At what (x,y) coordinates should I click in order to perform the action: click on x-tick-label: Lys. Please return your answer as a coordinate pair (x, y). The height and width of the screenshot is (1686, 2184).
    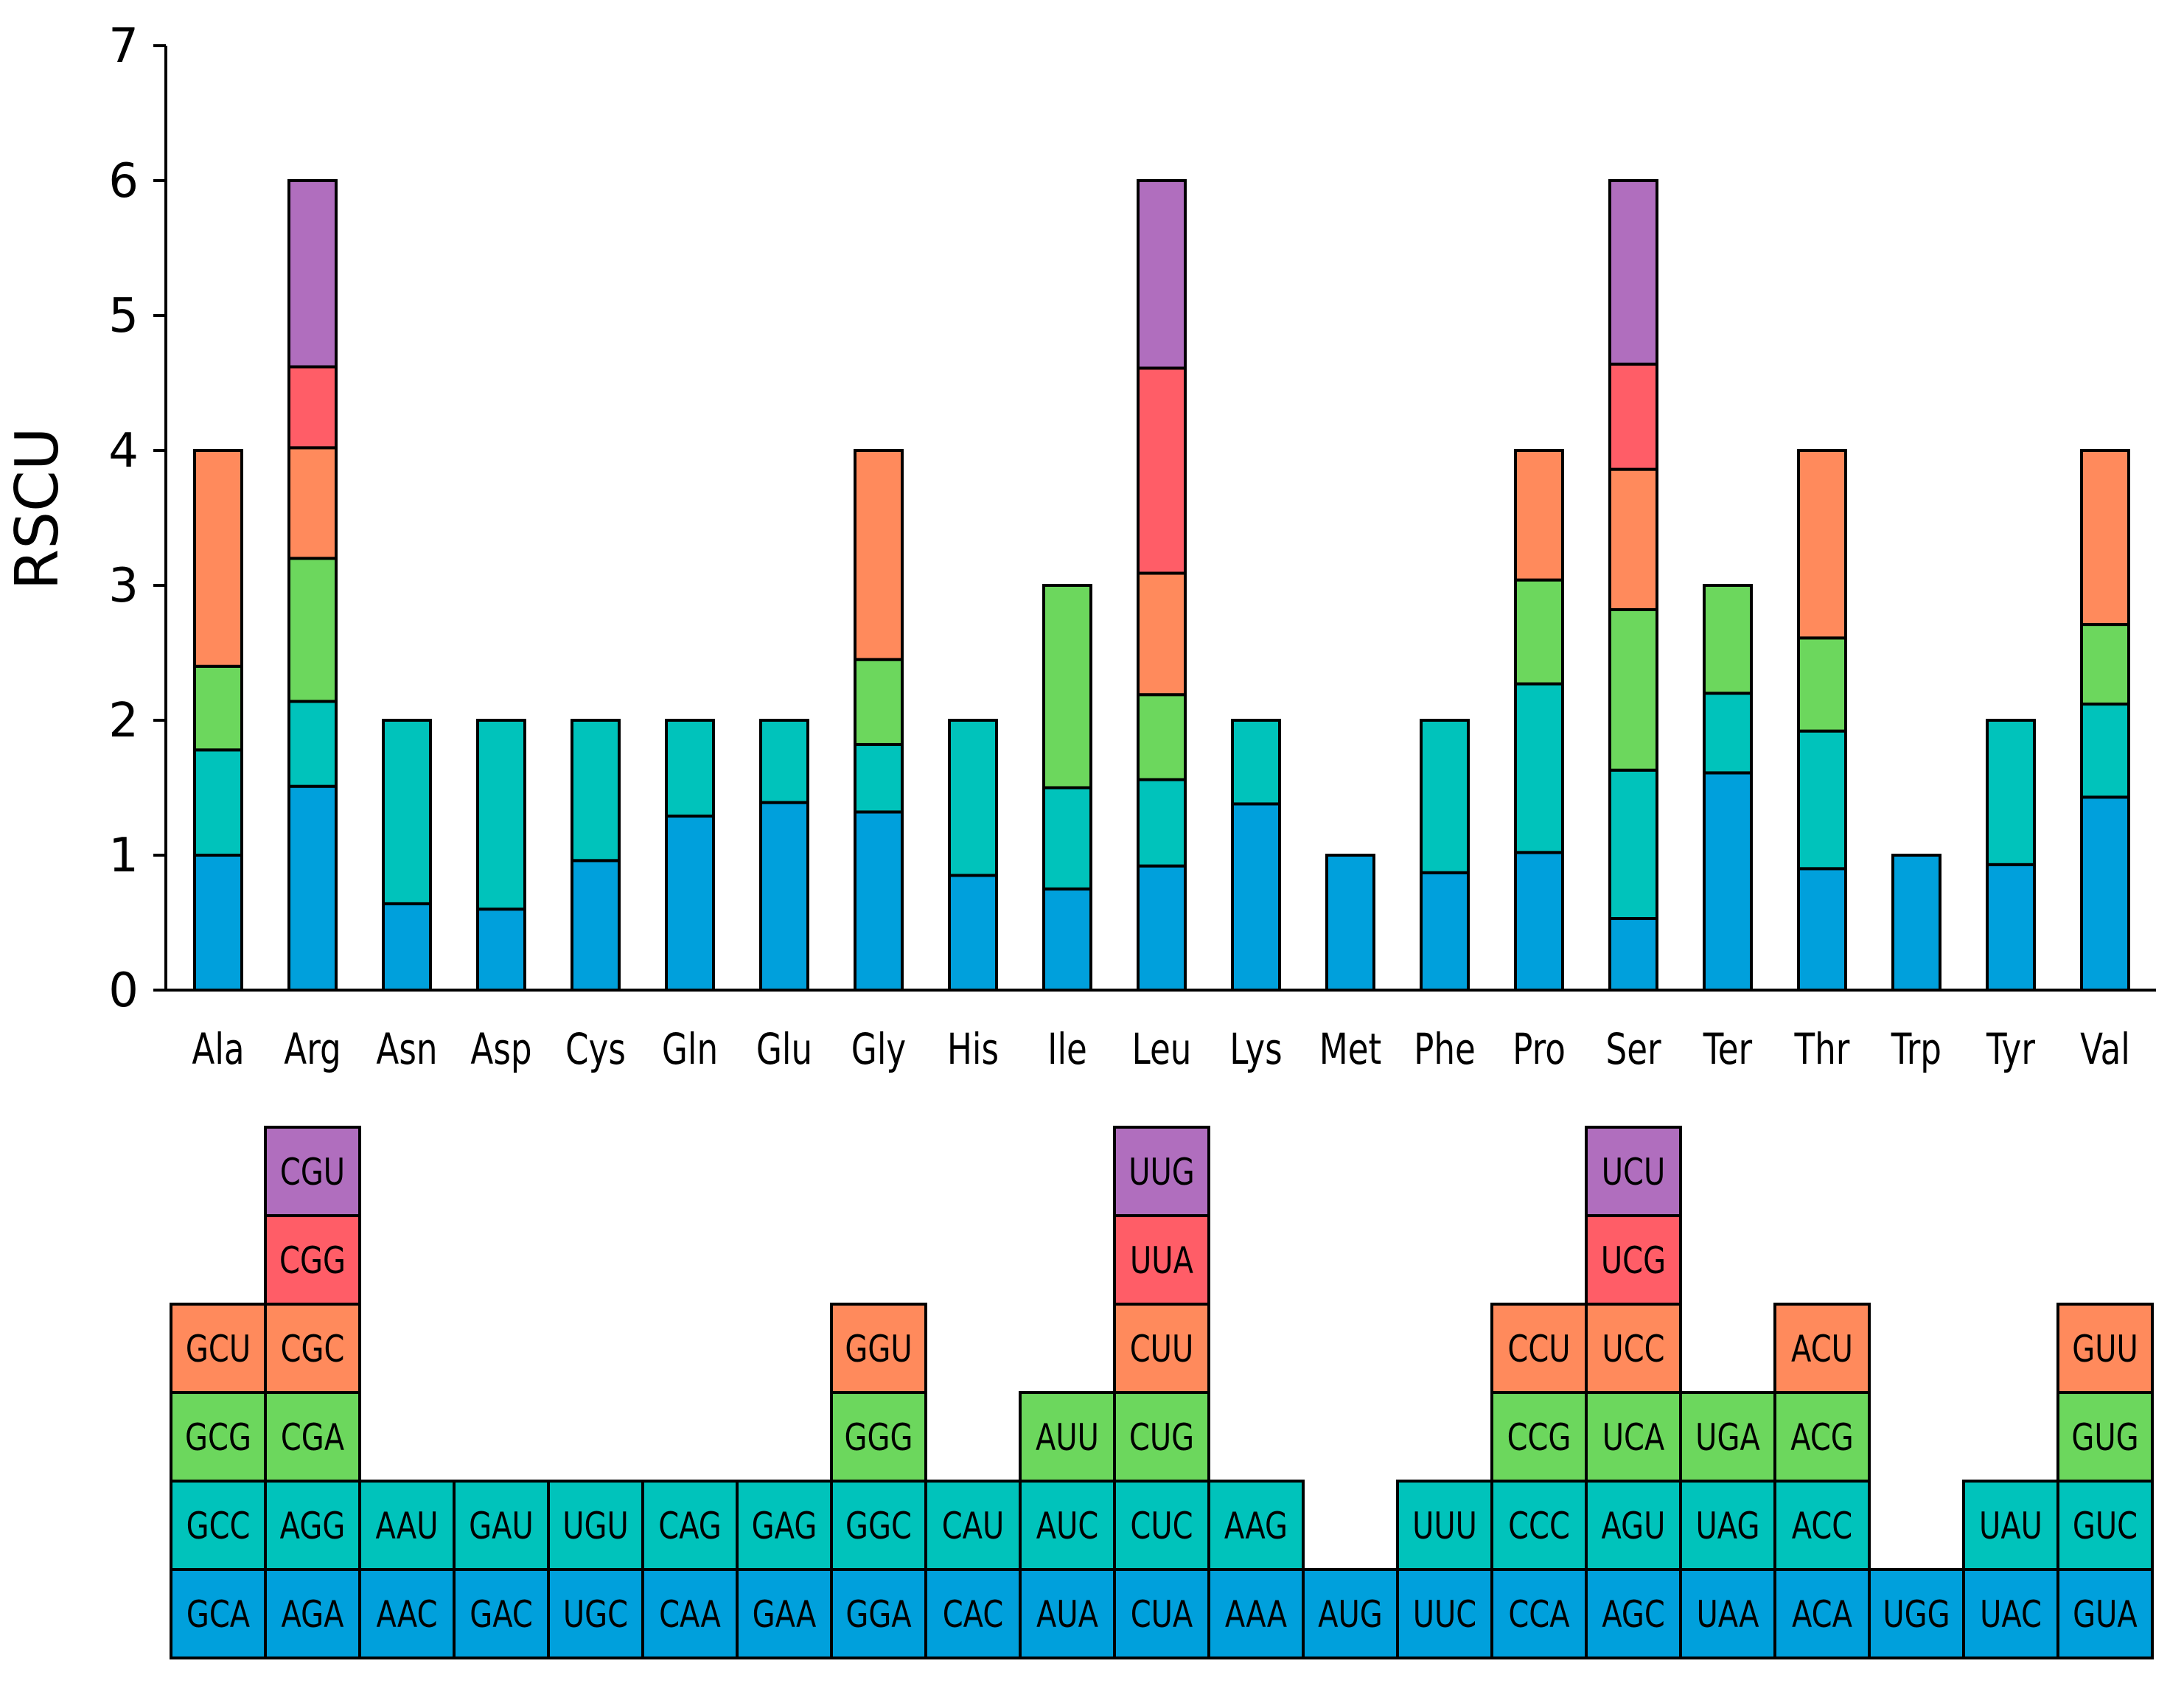
    Looking at the image, I should click on (1256, 1050).